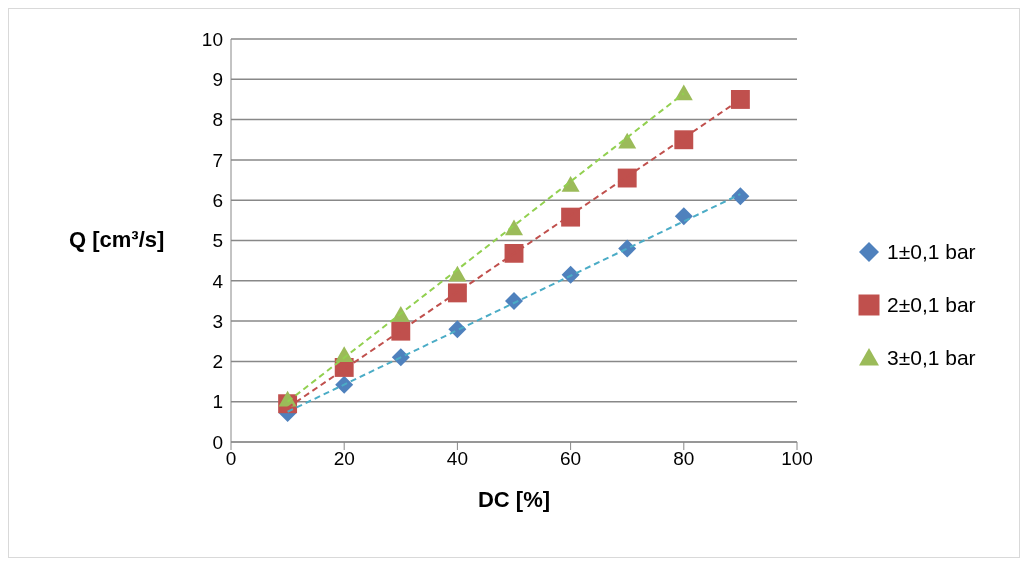  What do you see at coordinates (457, 459) in the screenshot?
I see `x-tick-label: 40` at bounding box center [457, 459].